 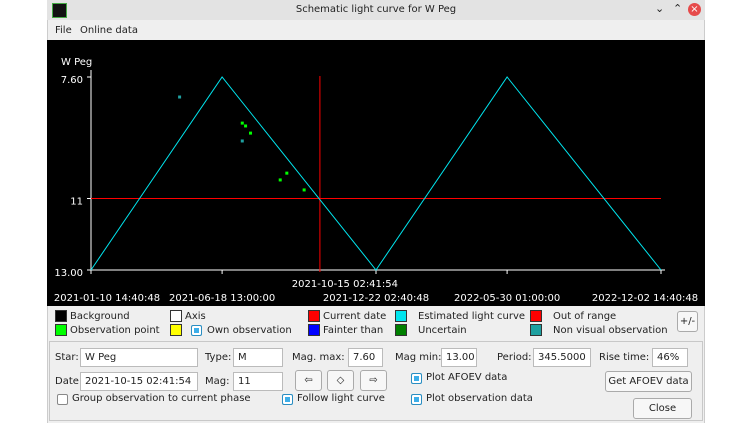 What do you see at coordinates (161, 398) in the screenshot?
I see `checkbox-label: Group observation to current phase` at bounding box center [161, 398].